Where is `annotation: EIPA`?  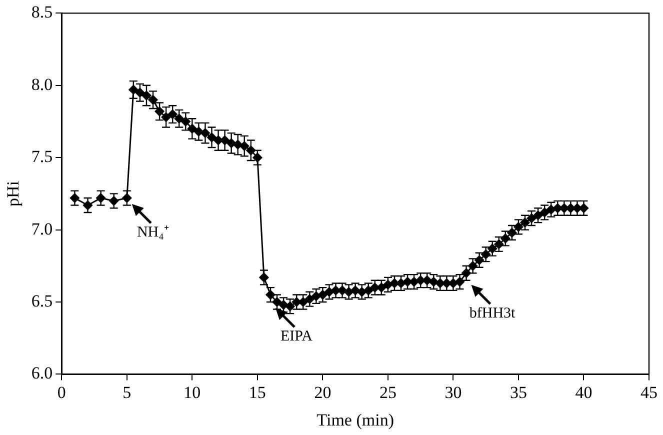 annotation: EIPA is located at coordinates (296, 336).